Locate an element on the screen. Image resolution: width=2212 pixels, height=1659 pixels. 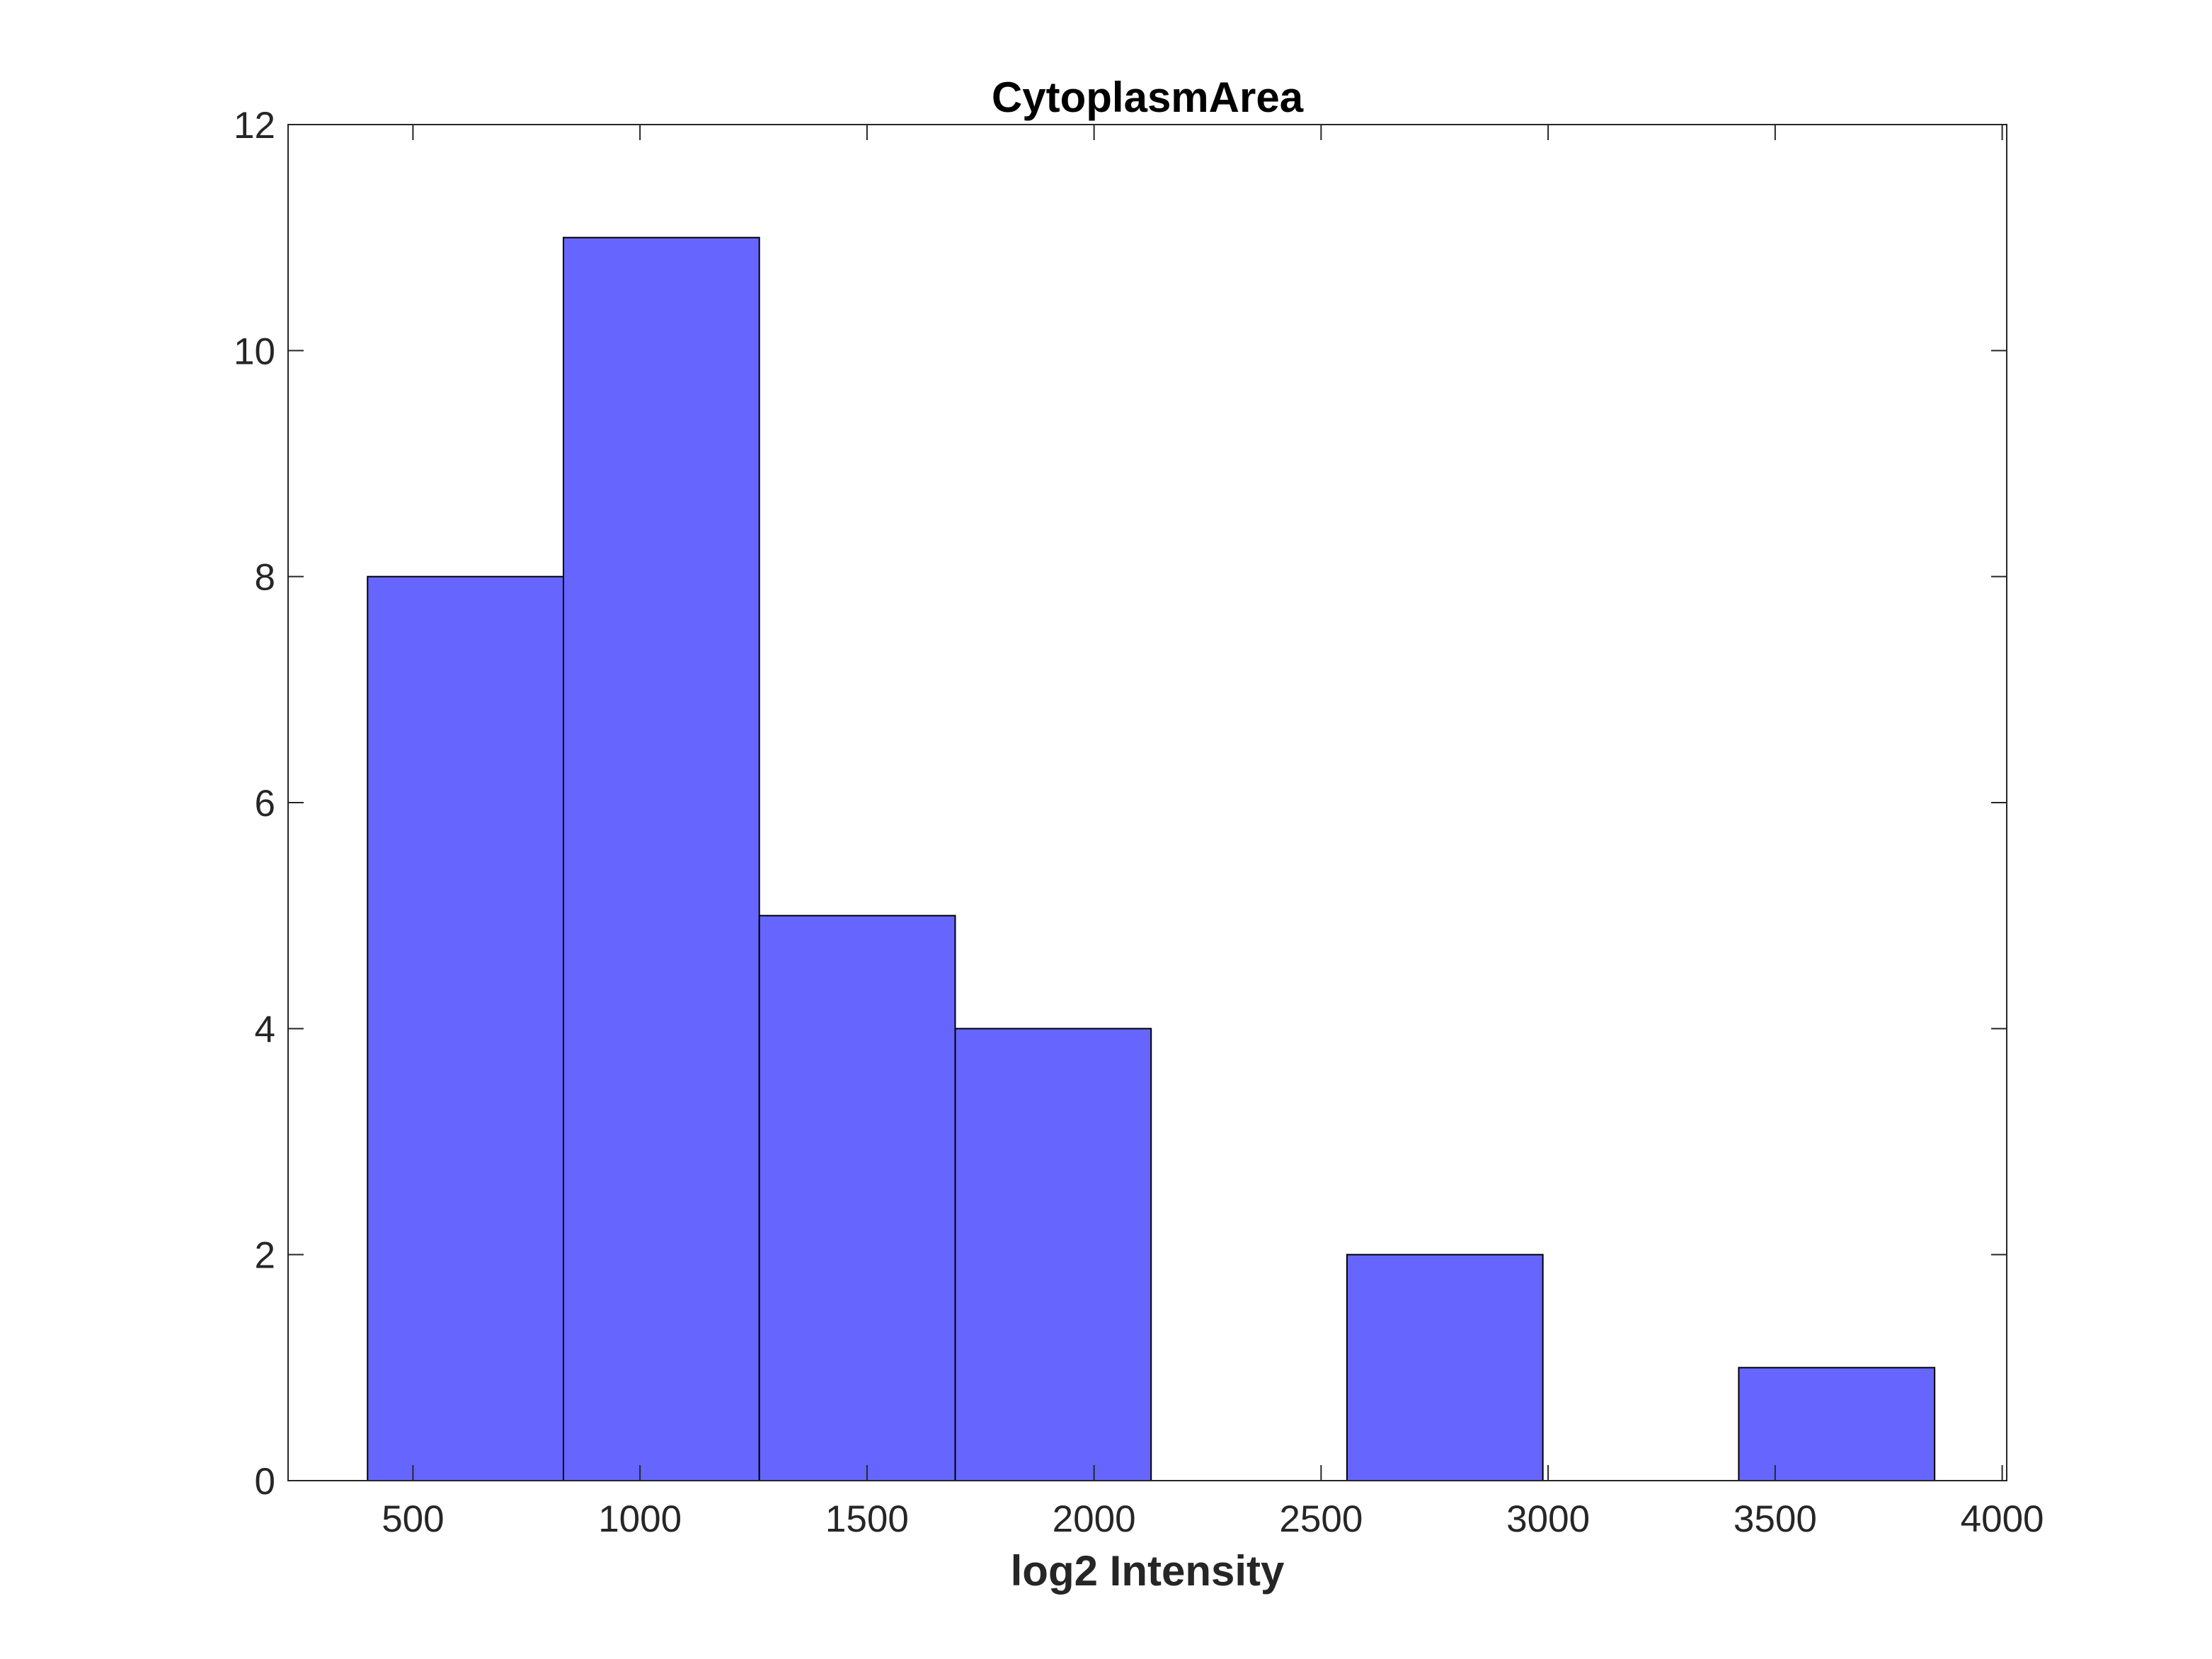
y-tick-label: 12 is located at coordinates (254, 126).